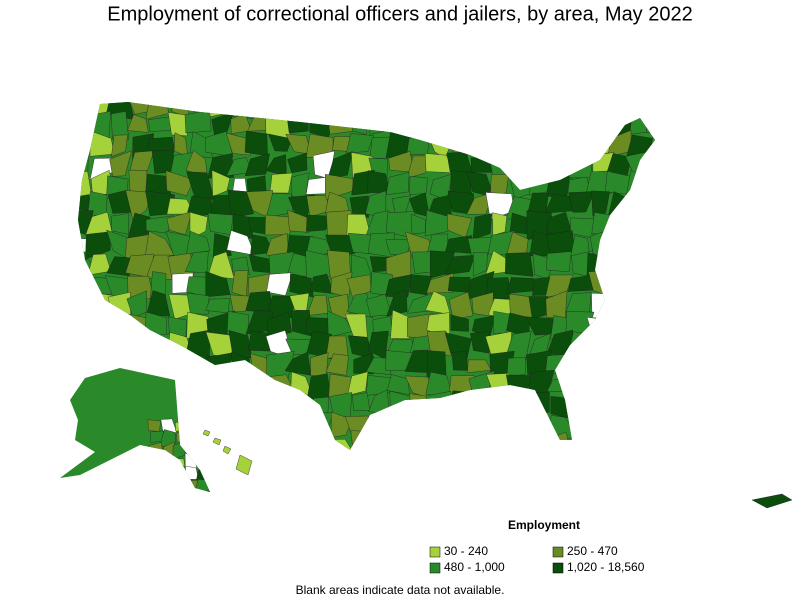 The image size is (800, 600). Describe the element at coordinates (400, 590) in the screenshot. I see `footnote: Blank areas indicate data not available.` at that location.